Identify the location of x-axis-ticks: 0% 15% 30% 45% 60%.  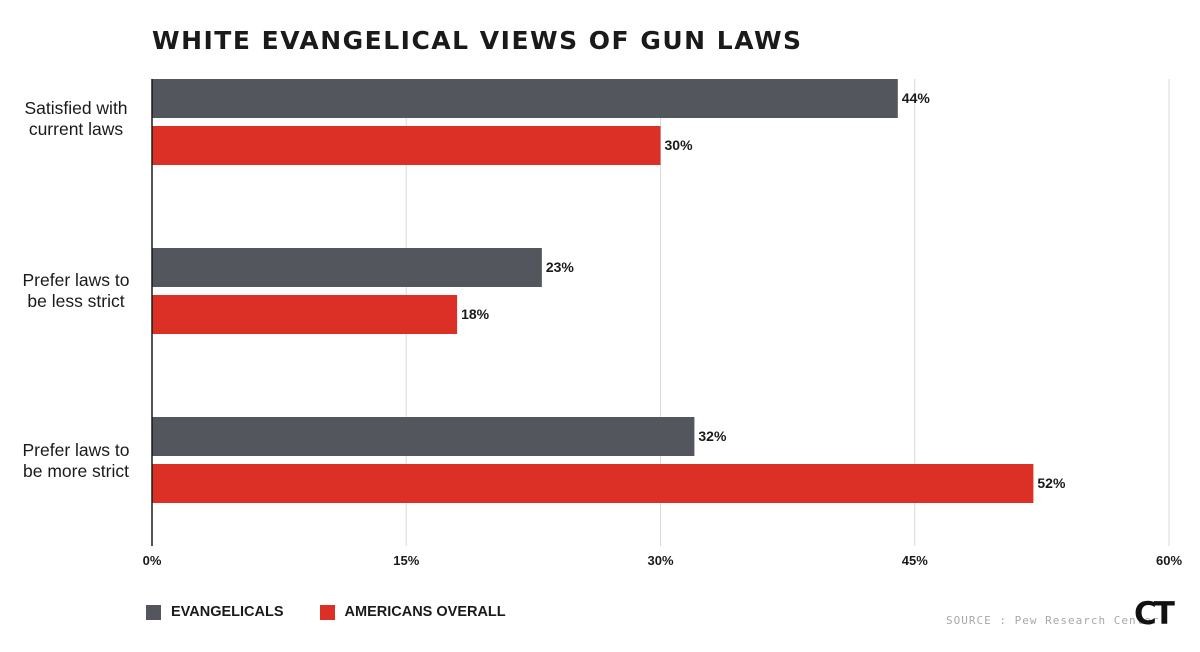
(663, 560).